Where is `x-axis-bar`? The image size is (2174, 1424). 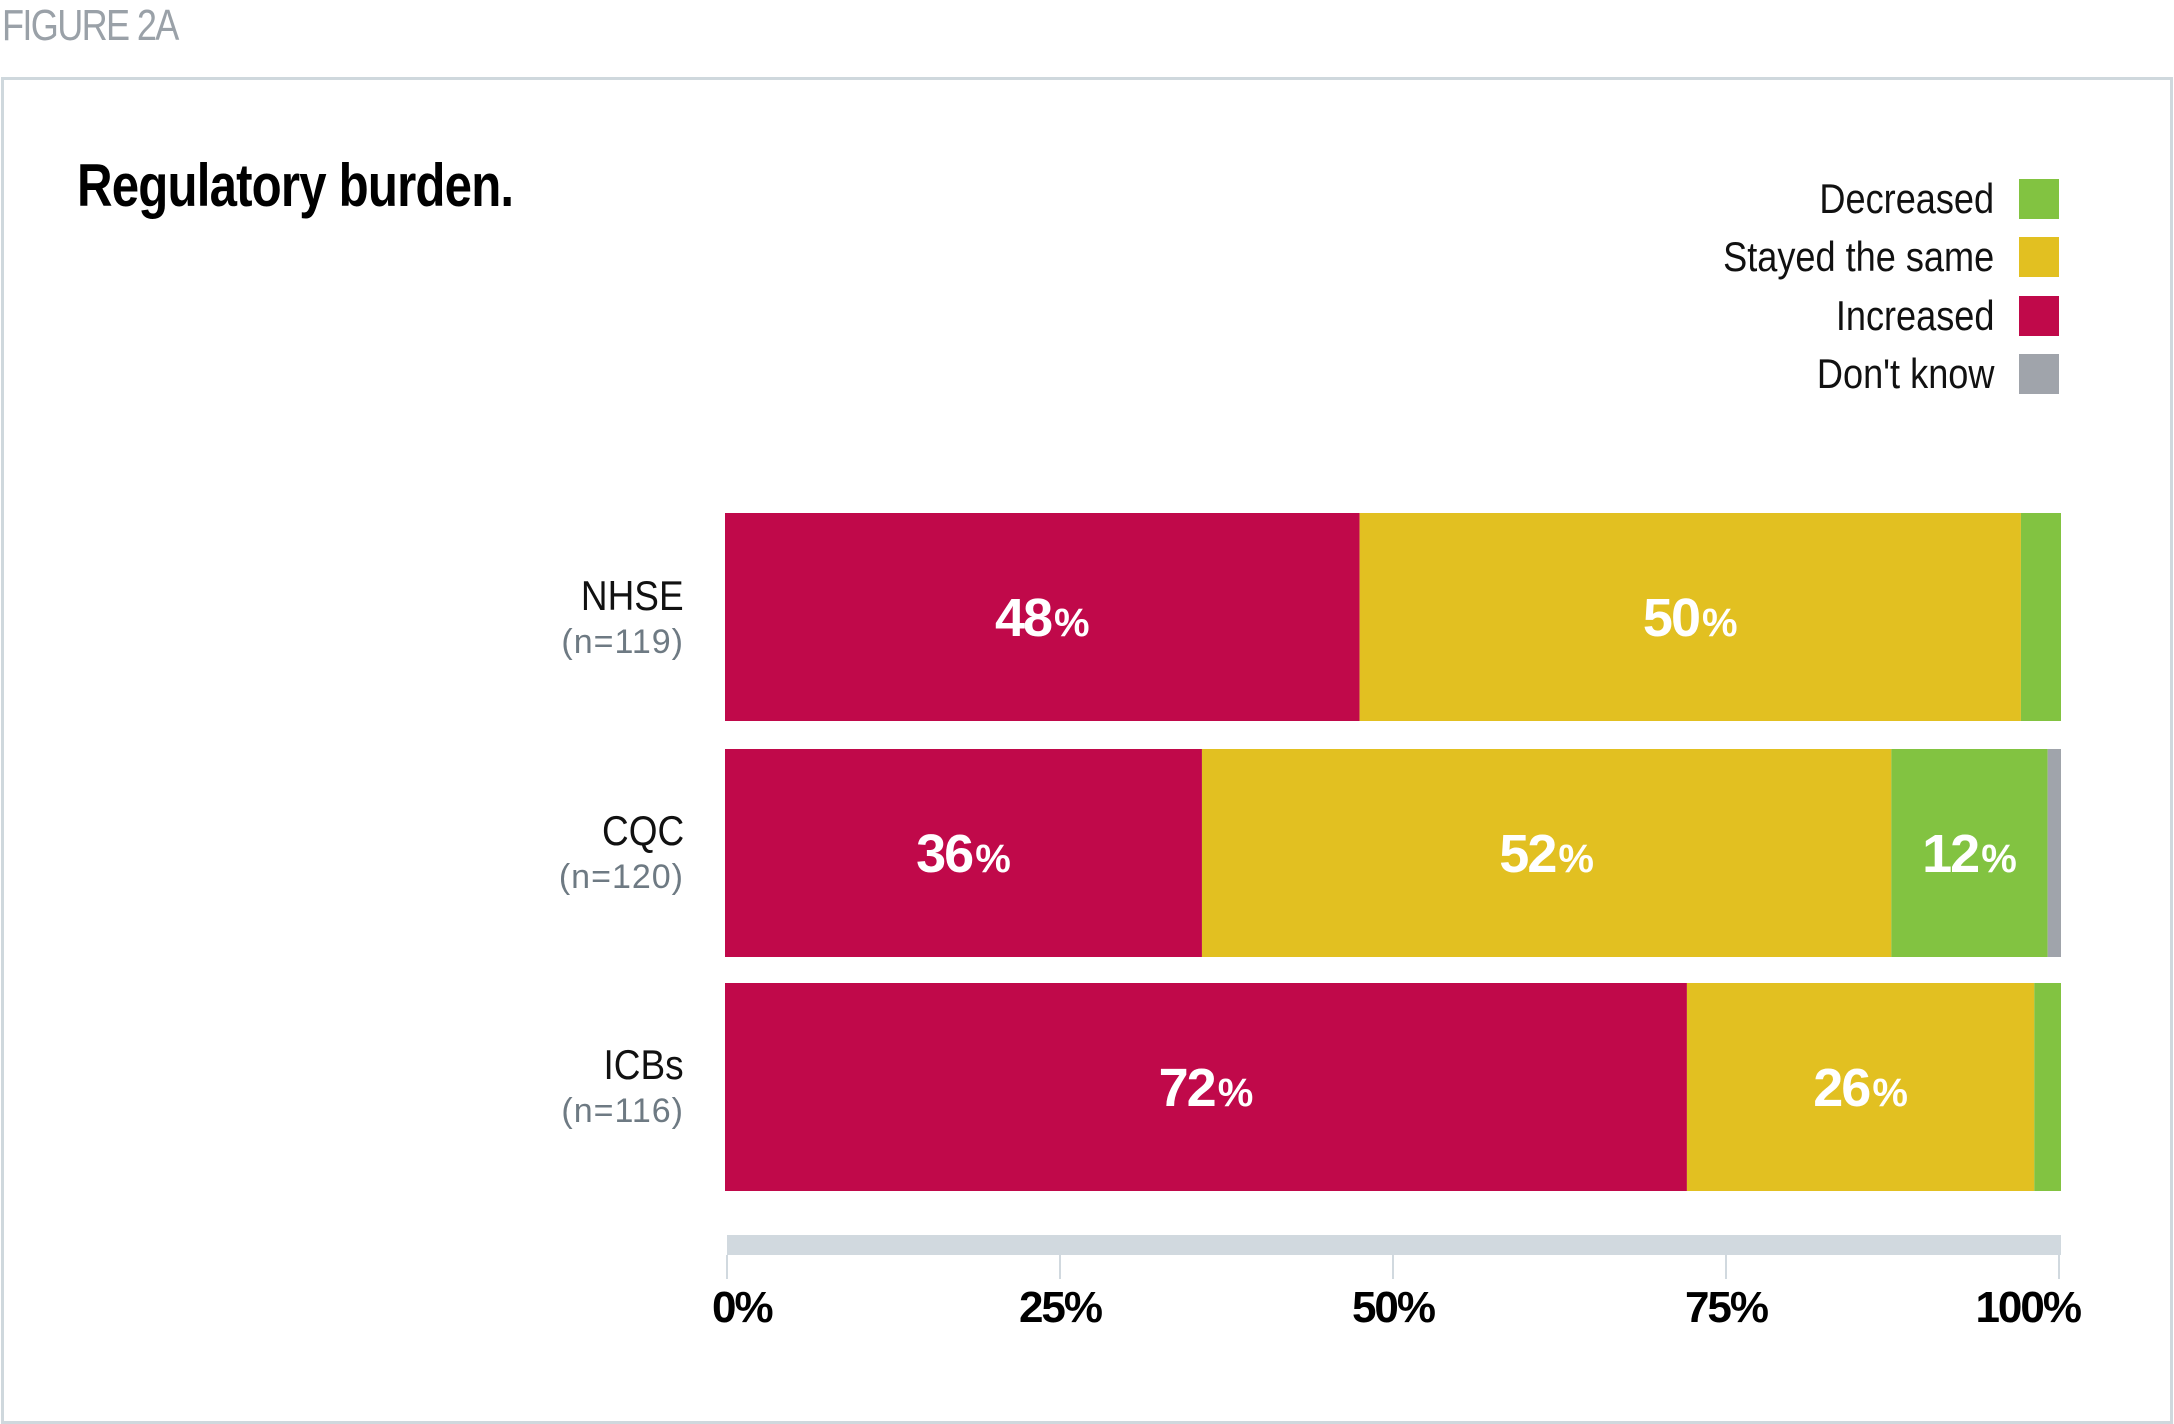
x-axis-bar is located at coordinates (1394, 1245).